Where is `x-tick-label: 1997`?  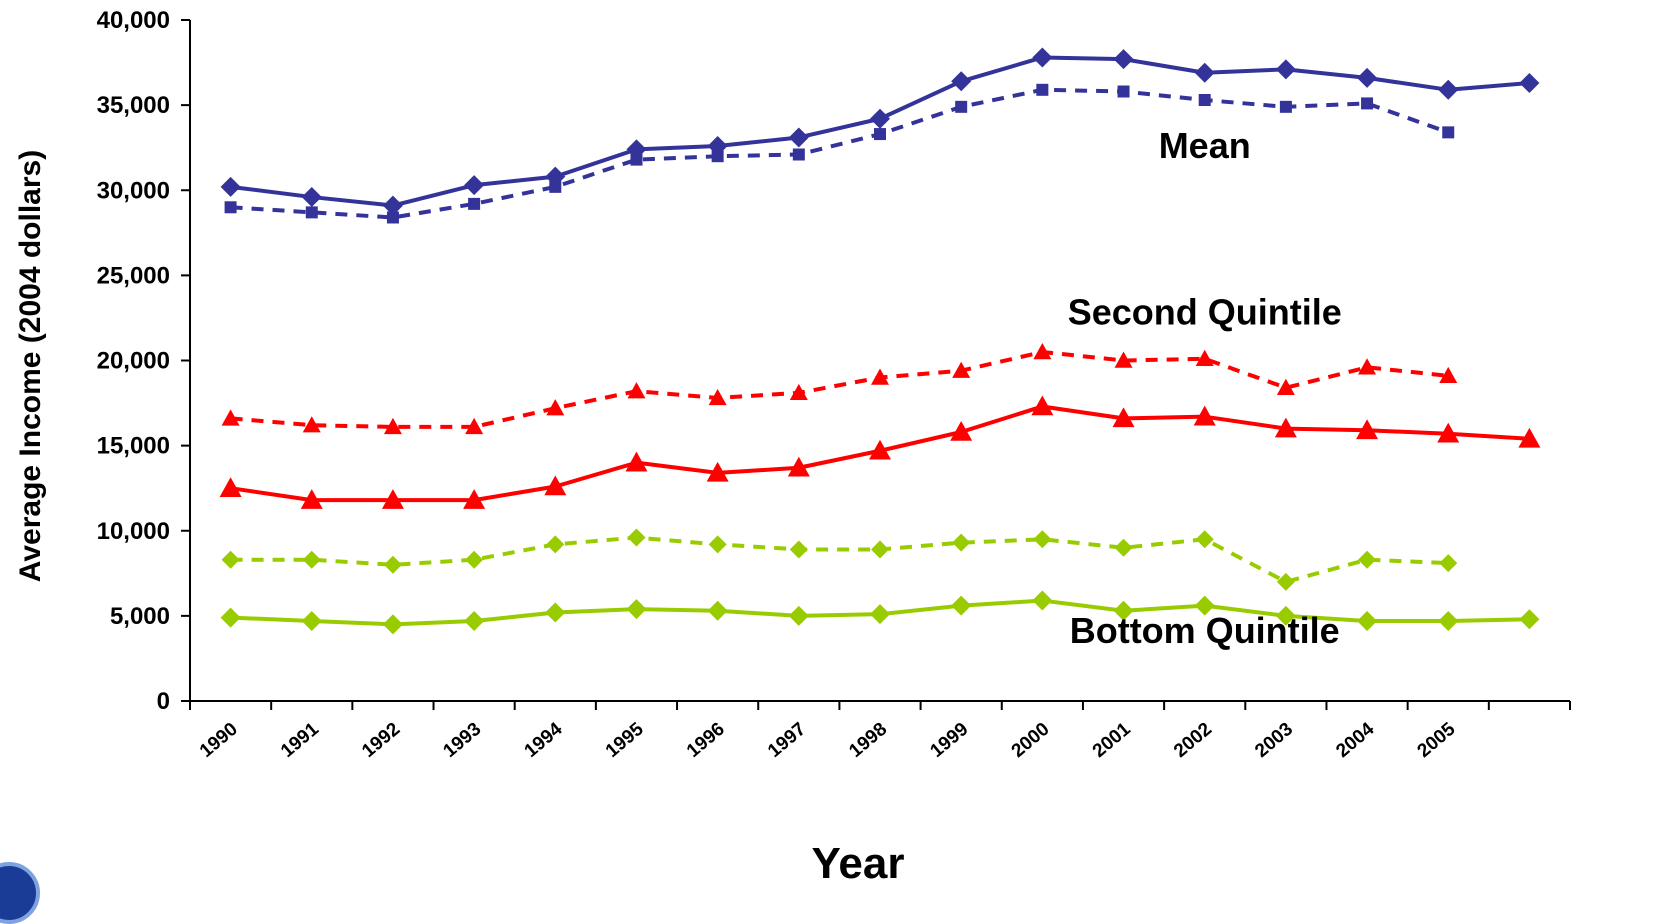 x-tick-label: 1997 is located at coordinates (787, 740).